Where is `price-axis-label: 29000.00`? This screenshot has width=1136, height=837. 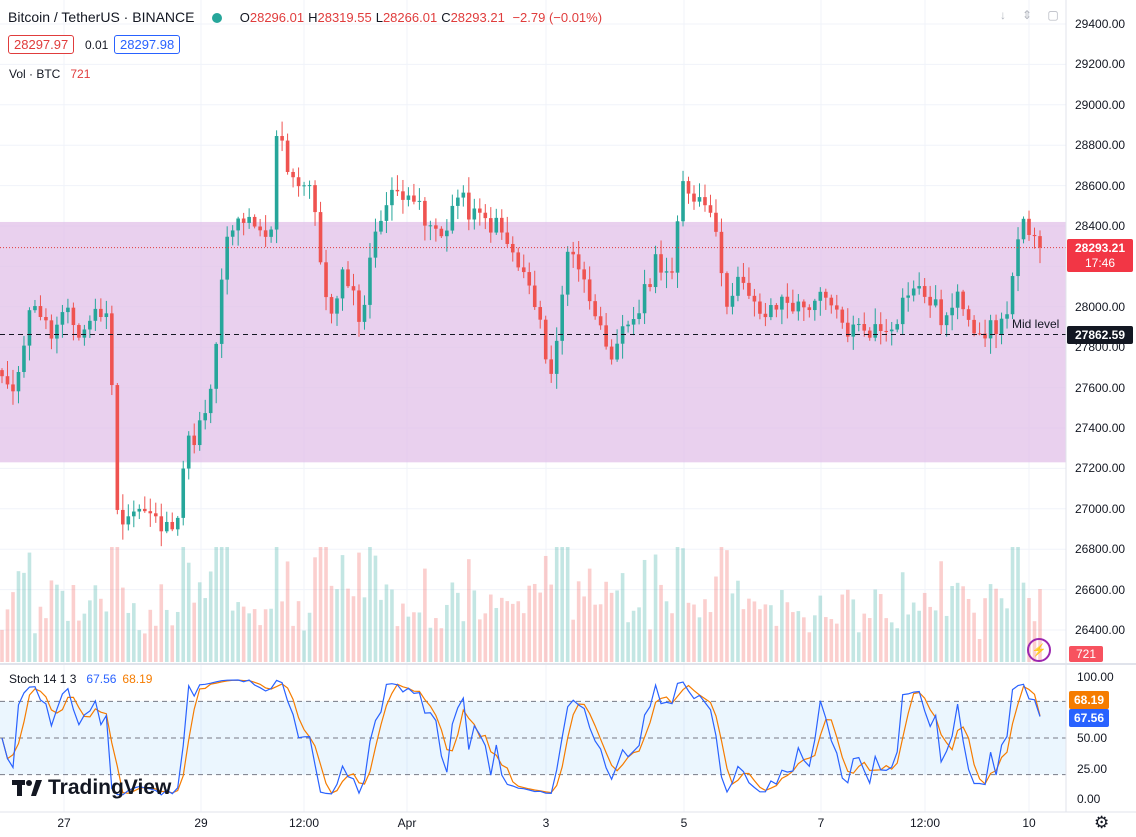
price-axis-label: 29000.00 is located at coordinates (1100, 104).